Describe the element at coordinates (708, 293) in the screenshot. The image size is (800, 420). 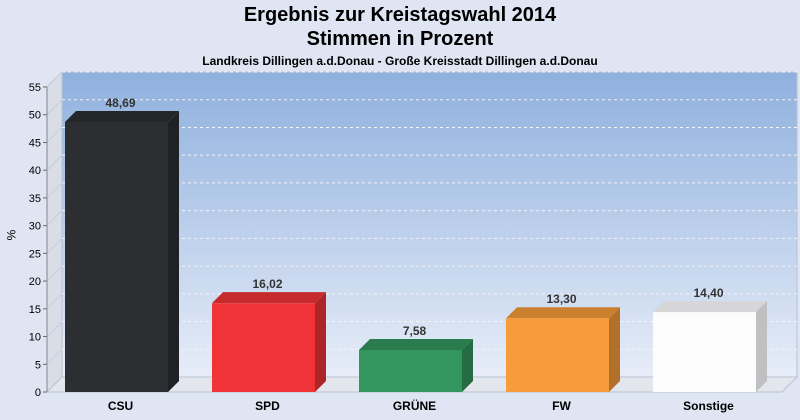
I see `data-label: 14,40` at that location.